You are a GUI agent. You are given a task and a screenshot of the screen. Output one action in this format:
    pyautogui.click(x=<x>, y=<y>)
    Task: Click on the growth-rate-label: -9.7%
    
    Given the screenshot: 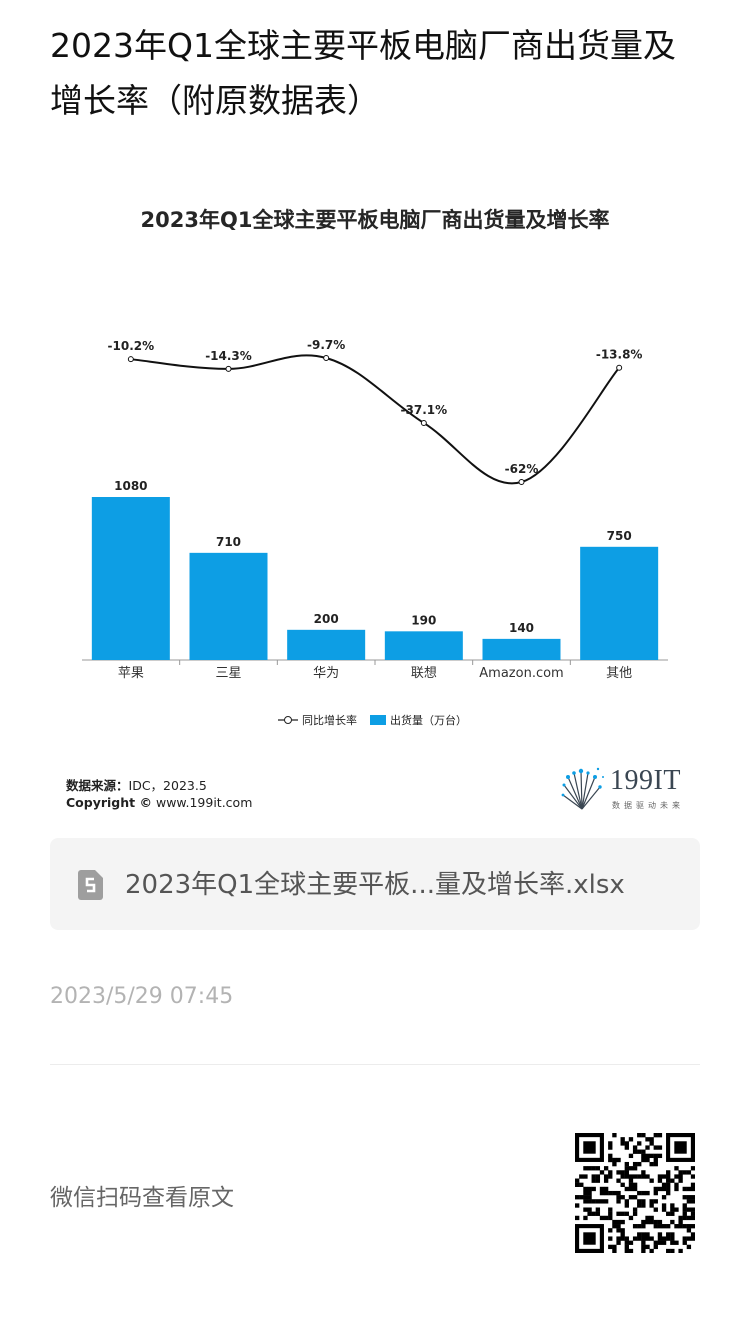 What is the action you would take?
    pyautogui.click(x=326, y=345)
    